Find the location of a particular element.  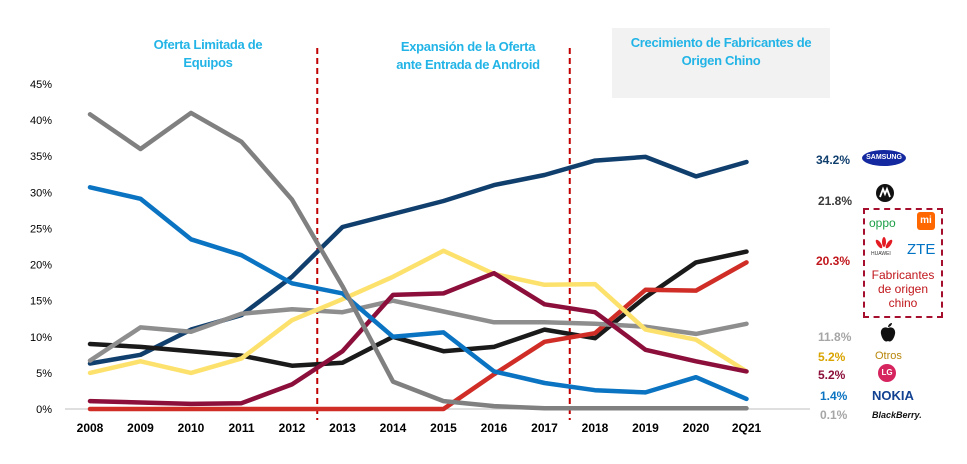

end-label-otros: 5.2% is located at coordinates (832, 357).